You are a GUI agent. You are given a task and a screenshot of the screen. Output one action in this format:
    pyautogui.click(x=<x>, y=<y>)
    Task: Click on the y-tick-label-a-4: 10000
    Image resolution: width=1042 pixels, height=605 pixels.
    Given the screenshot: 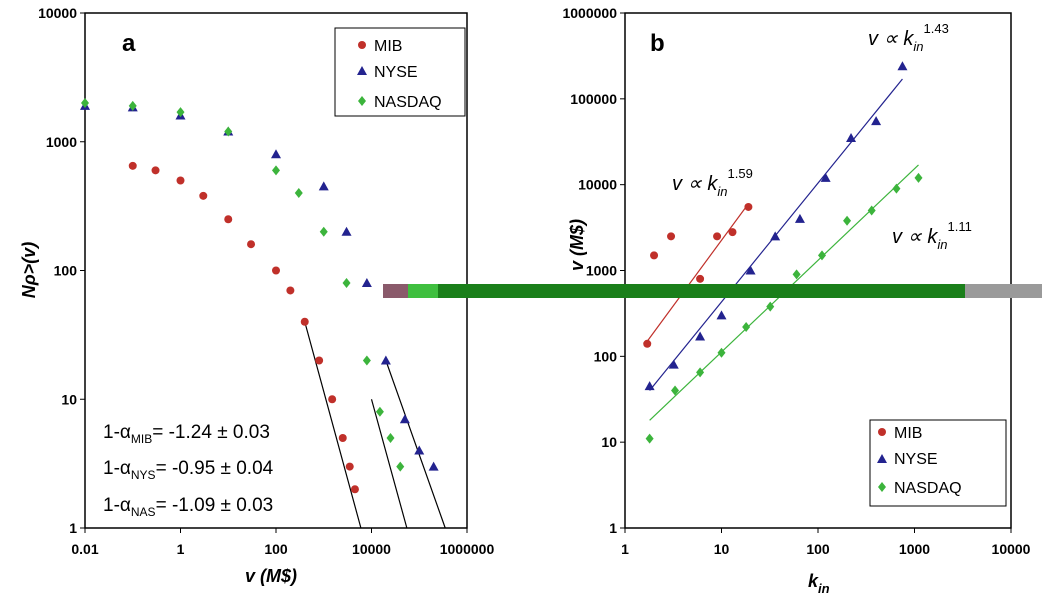 What is the action you would take?
    pyautogui.click(x=57, y=13)
    